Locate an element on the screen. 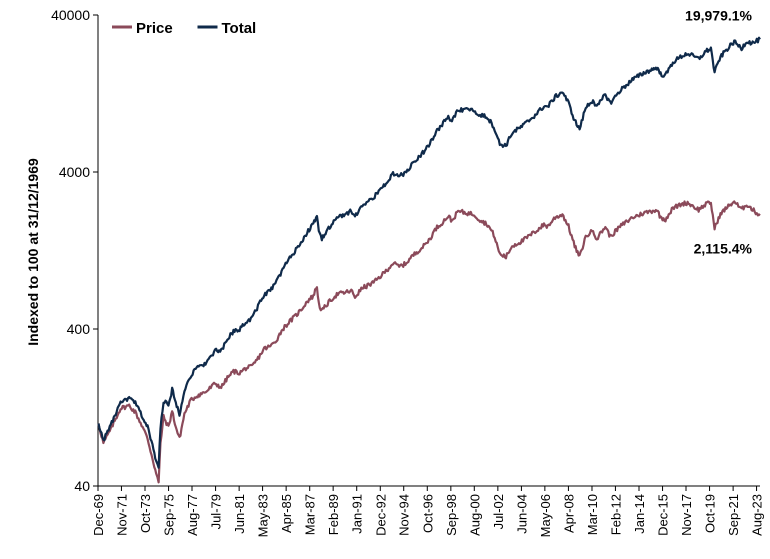 This screenshot has height=559, width=770. y-tick-label: 400 is located at coordinates (79, 329).